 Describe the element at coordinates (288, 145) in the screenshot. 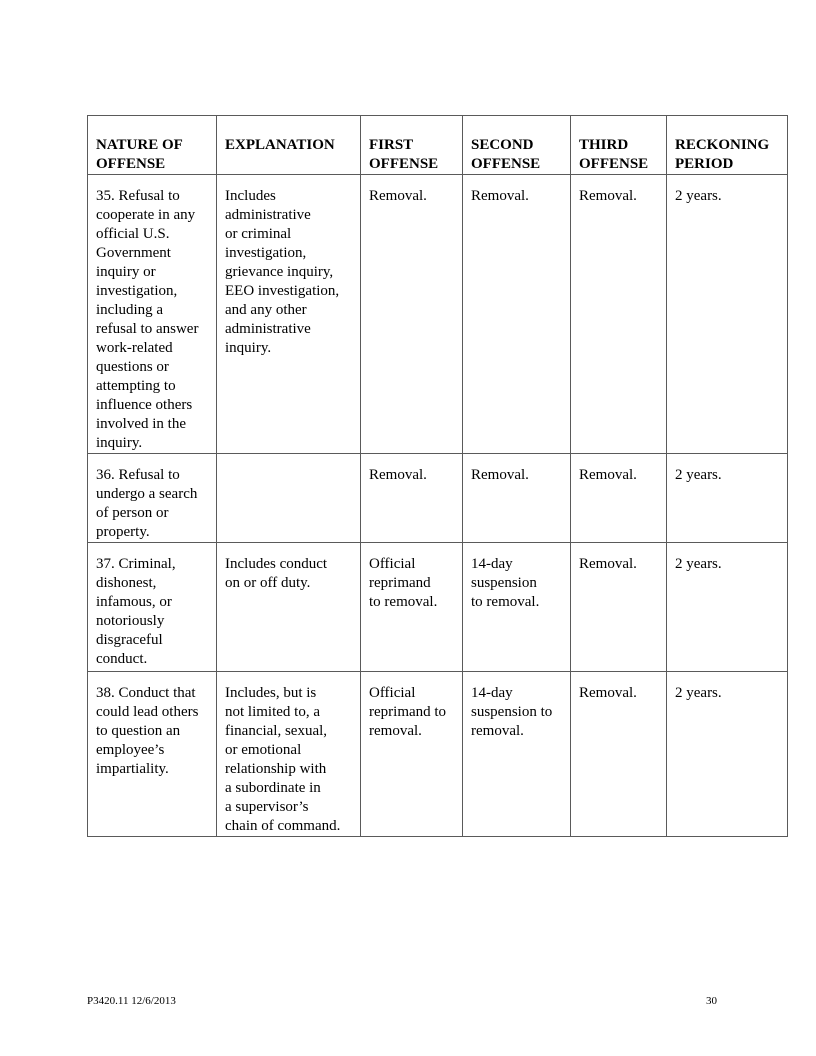

I see `header-explanation: EXPLANATION` at that location.